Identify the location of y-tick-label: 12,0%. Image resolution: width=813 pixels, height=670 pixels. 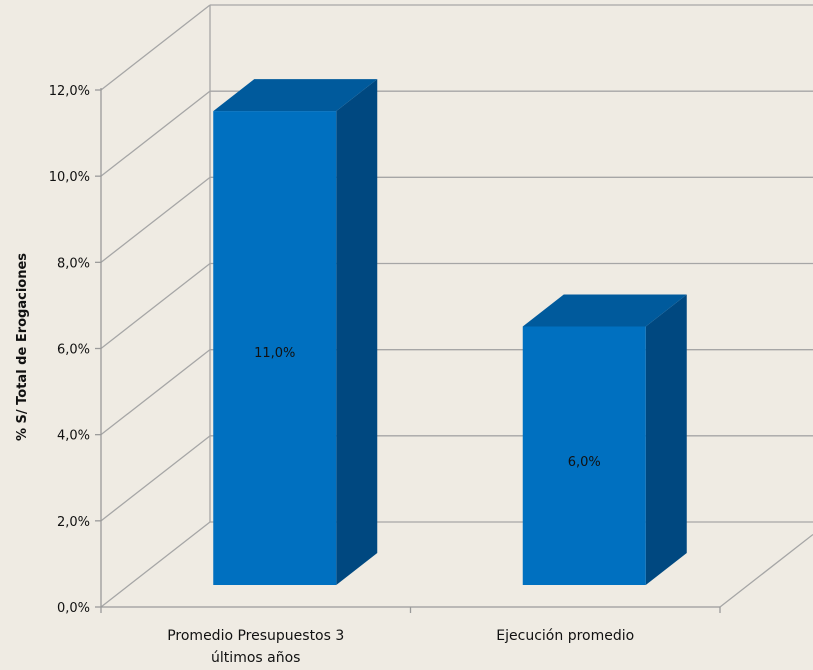
(69, 91).